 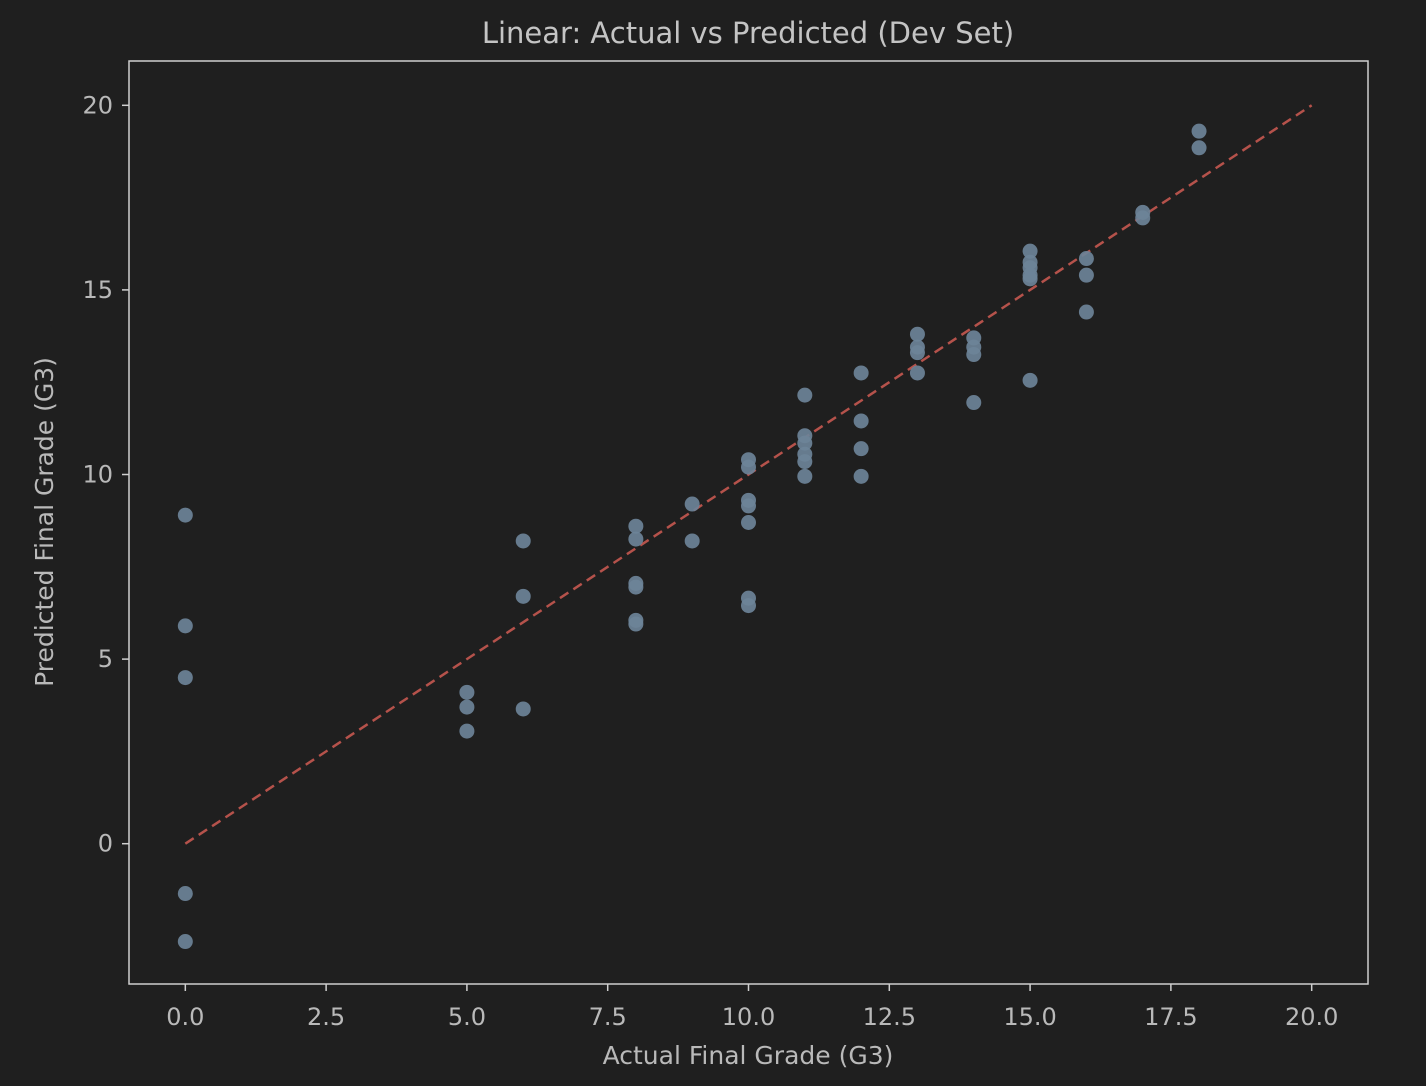 What do you see at coordinates (889, 1017) in the screenshot?
I see `x-tick-label: 12.5` at bounding box center [889, 1017].